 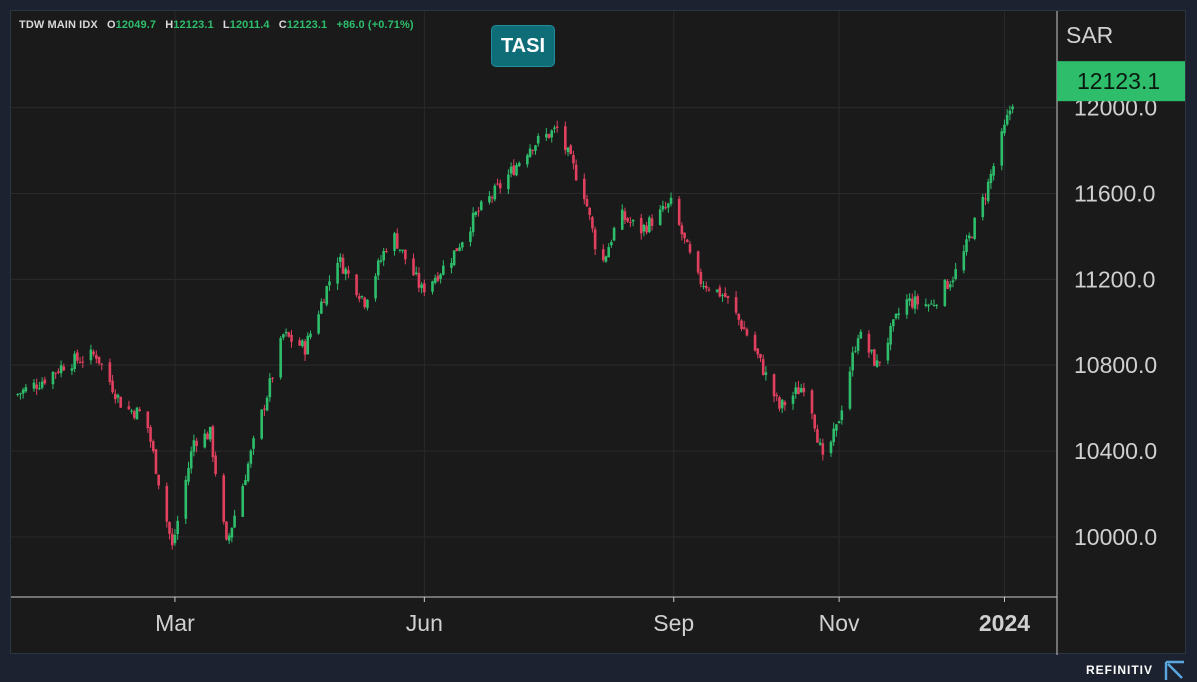 What do you see at coordinates (1115, 365) in the screenshot?
I see `y-tick-label: 10800.0` at bounding box center [1115, 365].